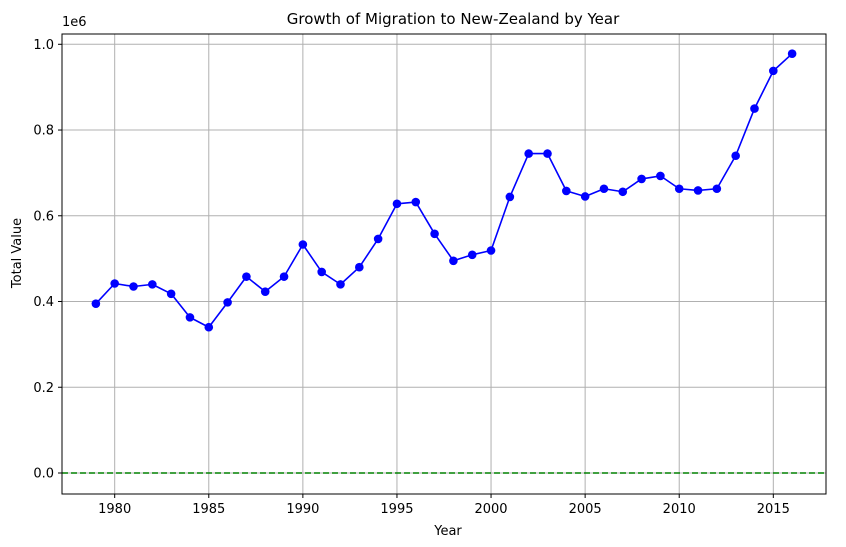 This screenshot has height=547, width=846. I want to click on y-axis-offset-label: 1e6, so click(74, 22).